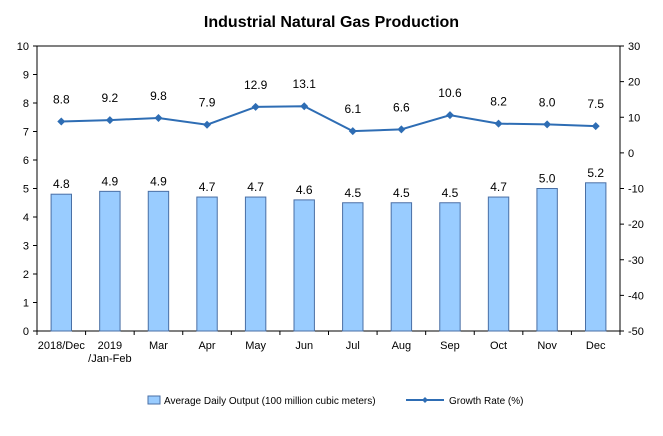 This screenshot has width=663, height=436. I want to click on line-data-label: 12.9, so click(256, 85).